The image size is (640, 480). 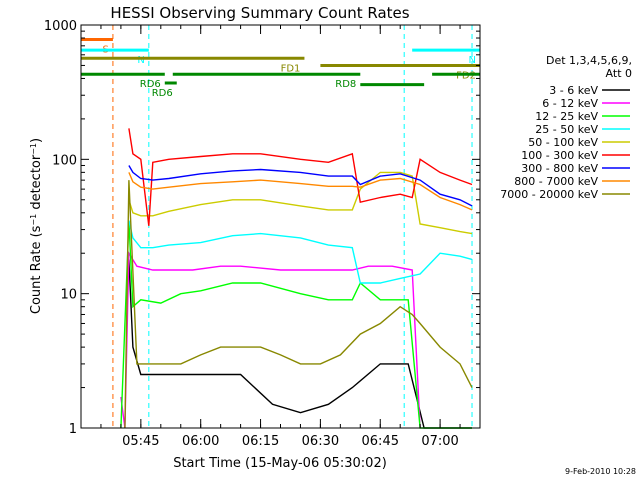 I want to click on x-tick-label: 05:45, so click(x=140, y=441).